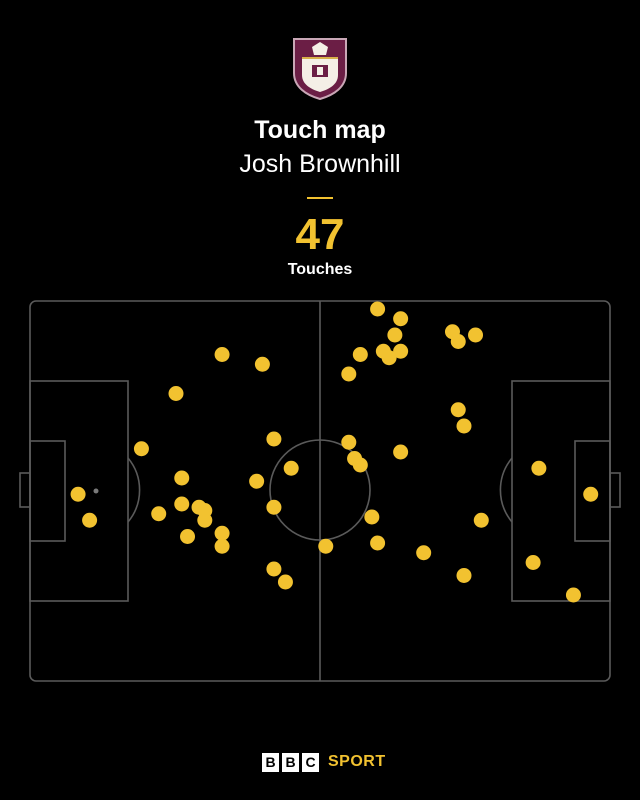 This screenshot has height=800, width=640. Describe the element at coordinates (320, 269) in the screenshot. I see `touch-count-label: Touches` at that location.